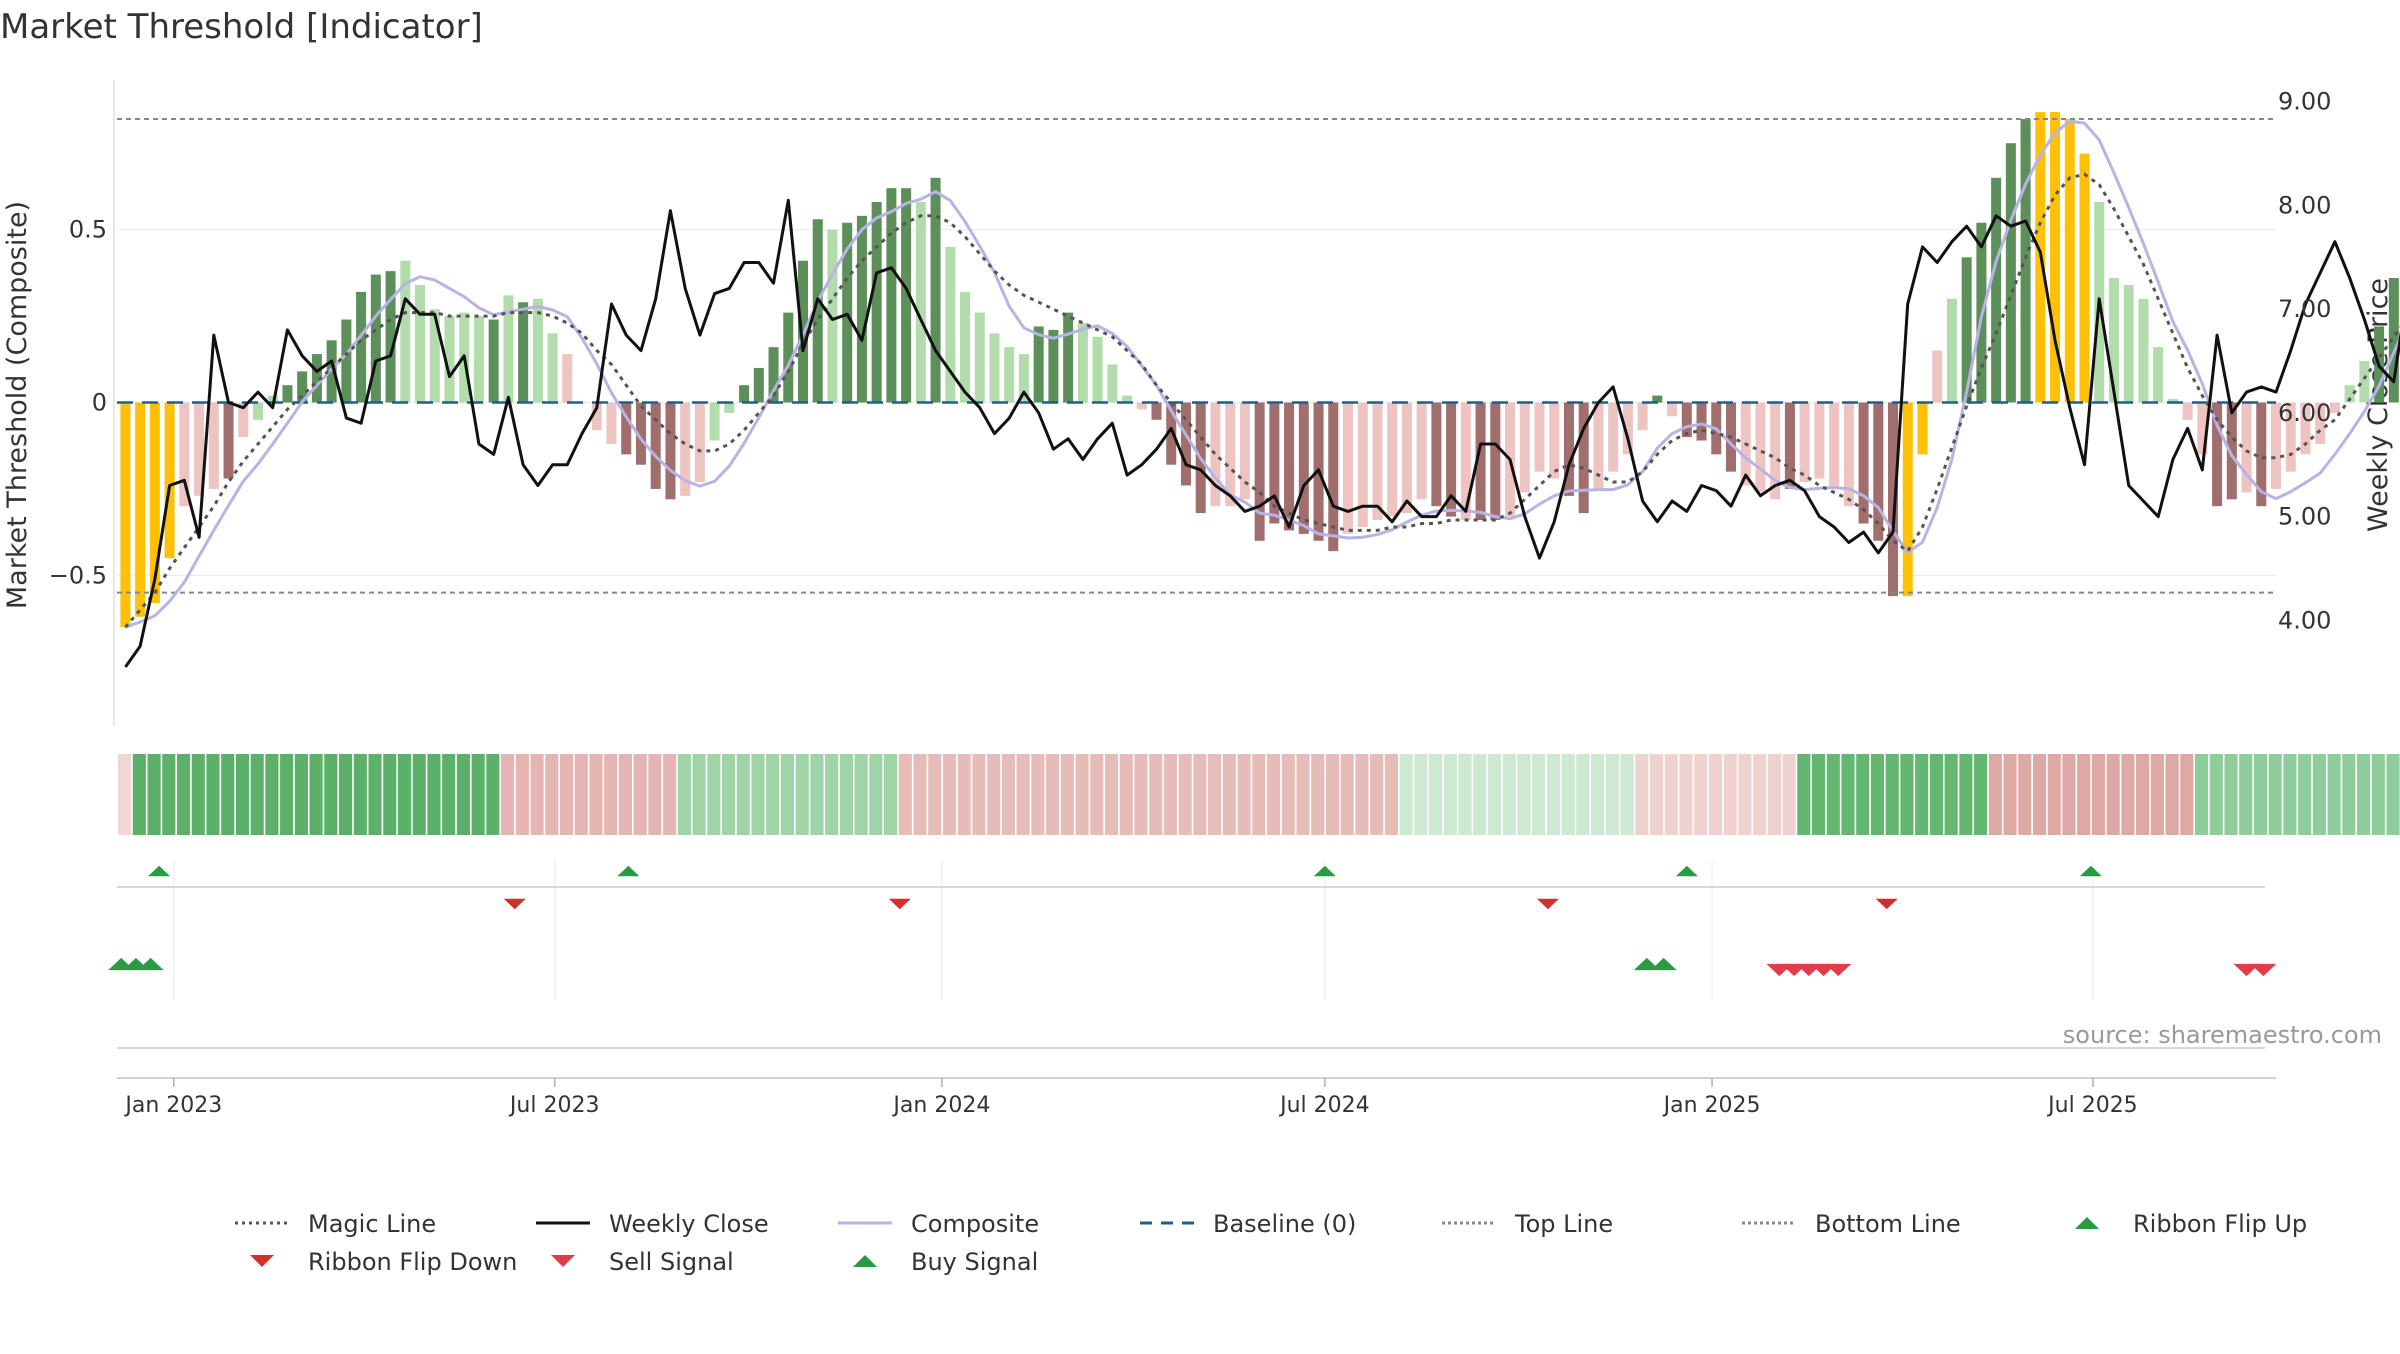 The image size is (2400, 1354). What do you see at coordinates (945, 1262) in the screenshot?
I see `legend-item: Buy Signal` at bounding box center [945, 1262].